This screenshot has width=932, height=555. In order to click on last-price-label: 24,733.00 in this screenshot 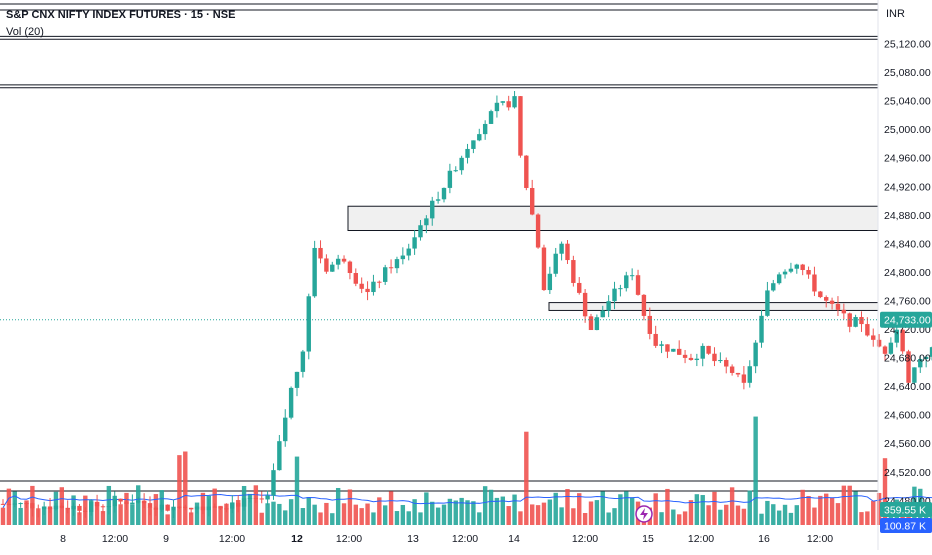, I will do `click(907, 321)`.